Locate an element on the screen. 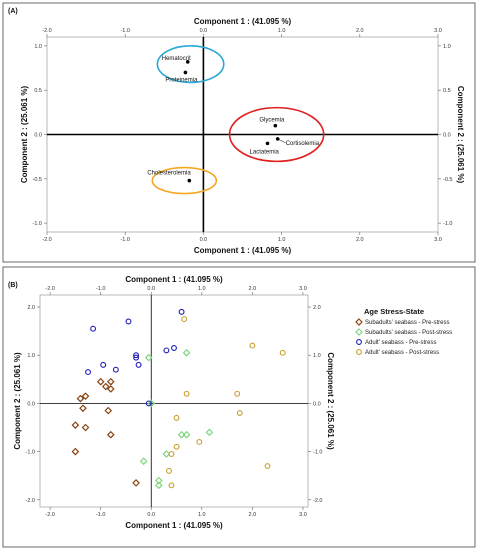  x-tick-label-bottom: 3.0 is located at coordinates (438, 240).